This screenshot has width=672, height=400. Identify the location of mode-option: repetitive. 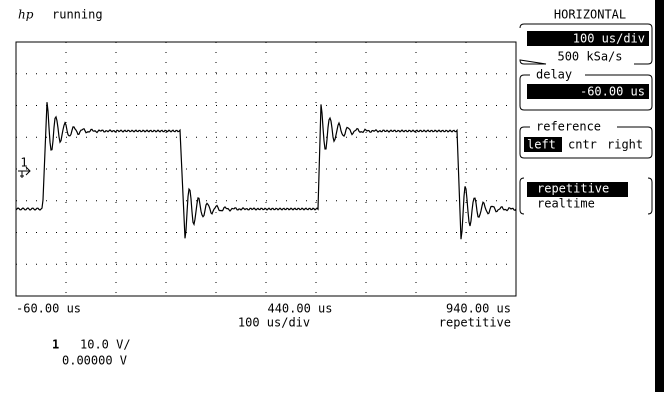
(573, 189).